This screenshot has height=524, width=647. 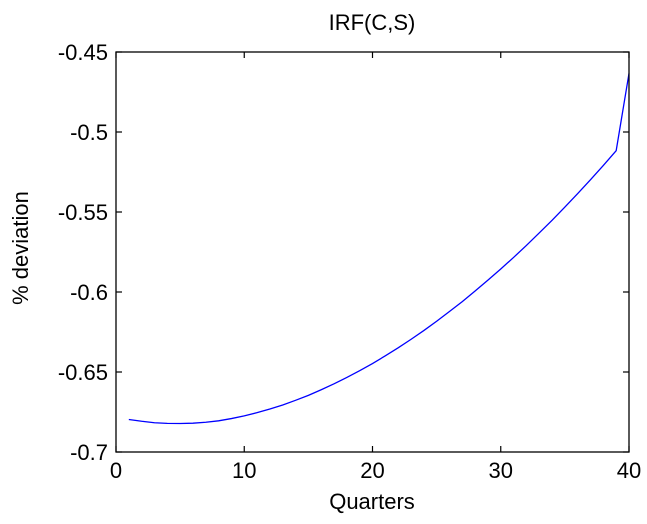 What do you see at coordinates (83, 372) in the screenshot?
I see `y-tick-label: -0.65` at bounding box center [83, 372].